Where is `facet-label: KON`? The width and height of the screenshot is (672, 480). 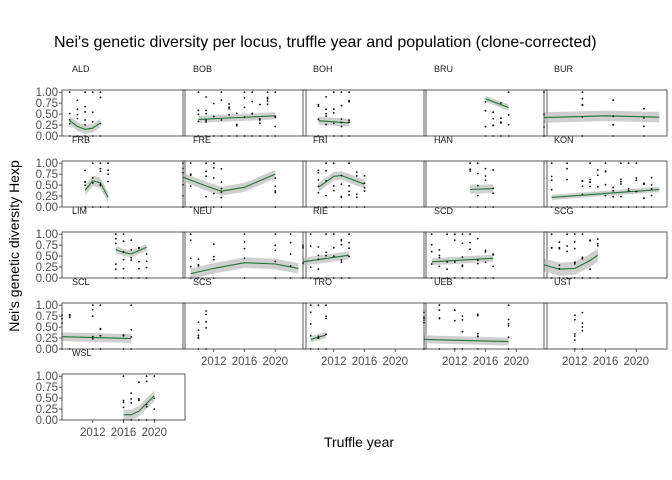
facet-label: KON is located at coordinates (564, 140).